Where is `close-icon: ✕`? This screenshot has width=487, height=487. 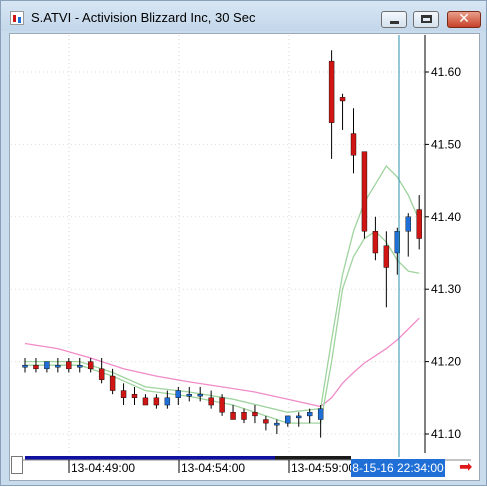 close-icon: ✕ is located at coordinates (464, 19).